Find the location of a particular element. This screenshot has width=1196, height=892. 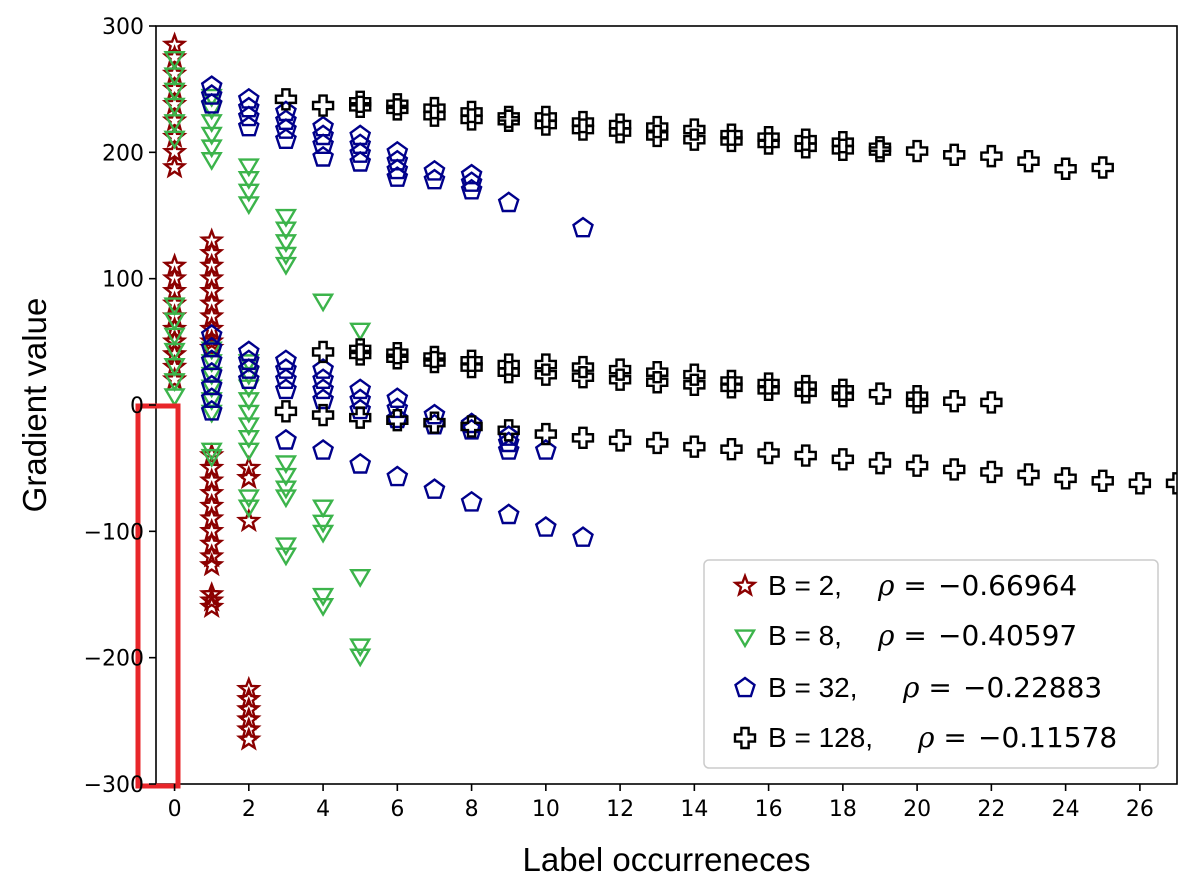

y-tick-label: −200 is located at coordinates (114, 659).